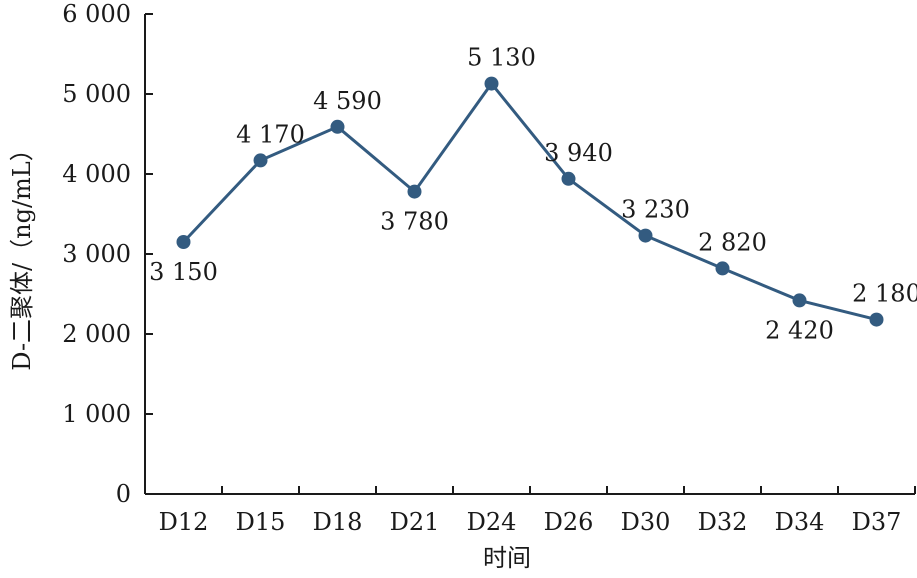 Image resolution: width=917 pixels, height=578 pixels. What do you see at coordinates (800, 522) in the screenshot?
I see `x-tick-label: D34` at bounding box center [800, 522].